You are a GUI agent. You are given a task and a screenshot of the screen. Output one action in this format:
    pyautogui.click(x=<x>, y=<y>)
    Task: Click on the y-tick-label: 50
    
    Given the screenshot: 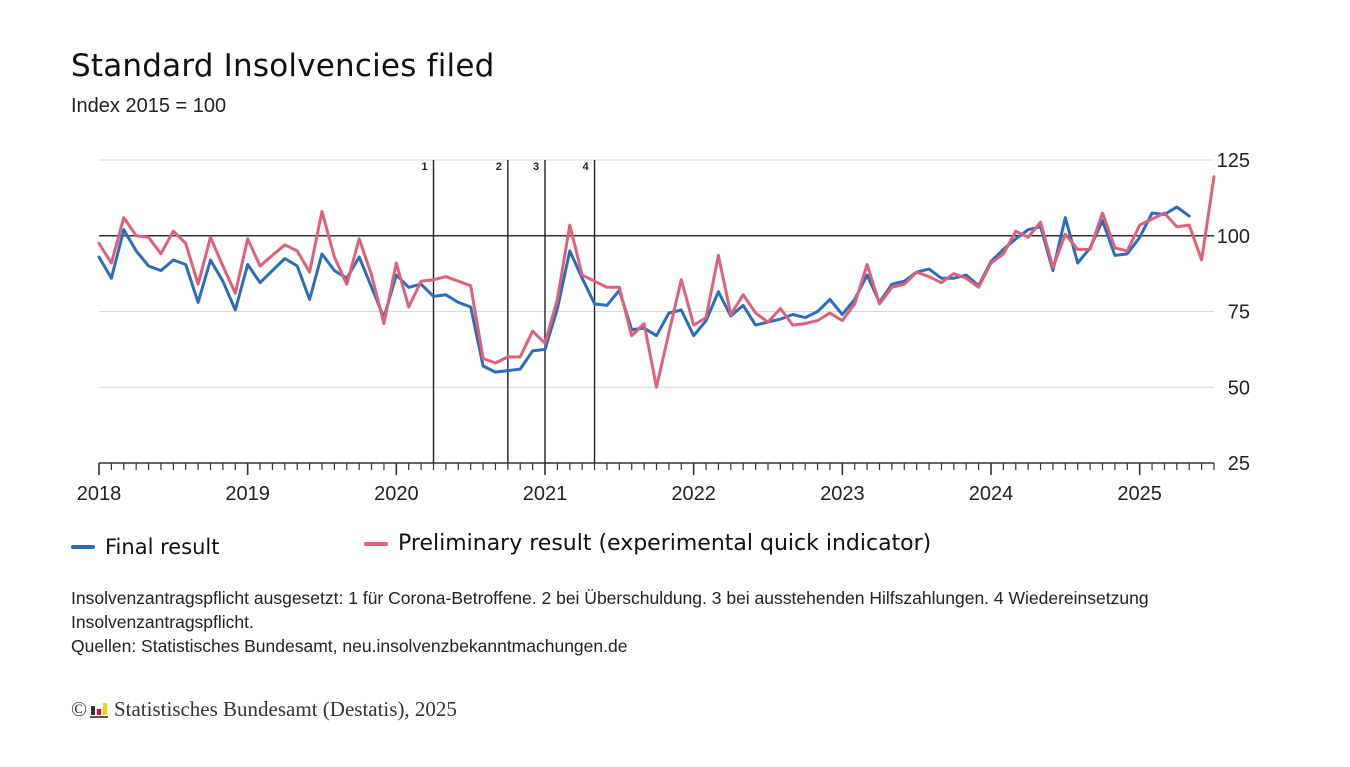 What is the action you would take?
    pyautogui.click(x=1239, y=388)
    